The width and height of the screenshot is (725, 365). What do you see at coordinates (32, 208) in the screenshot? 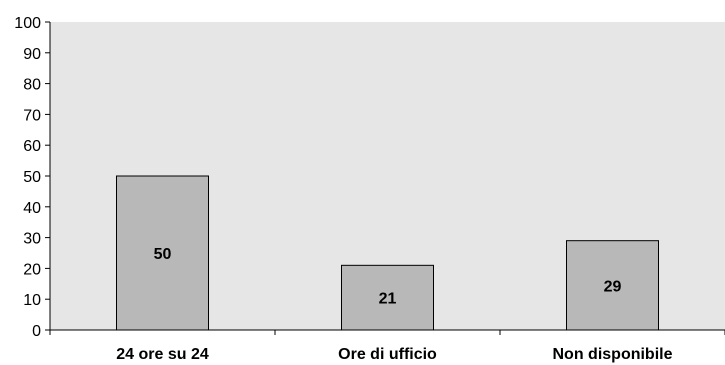
I see `y-tick-label: 40` at bounding box center [32, 208].